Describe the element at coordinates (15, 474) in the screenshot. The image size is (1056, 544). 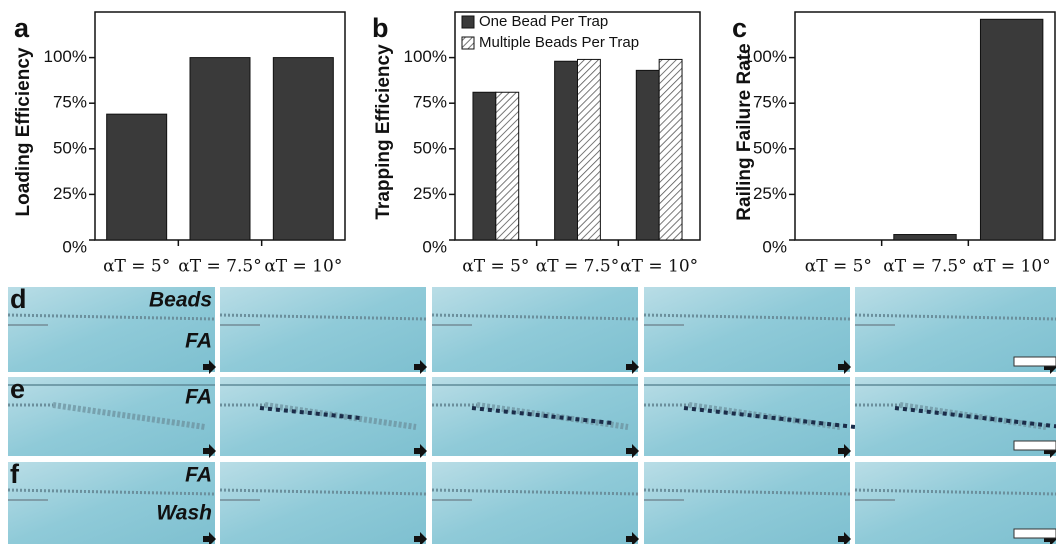
I see `panel-letter: f` at that location.